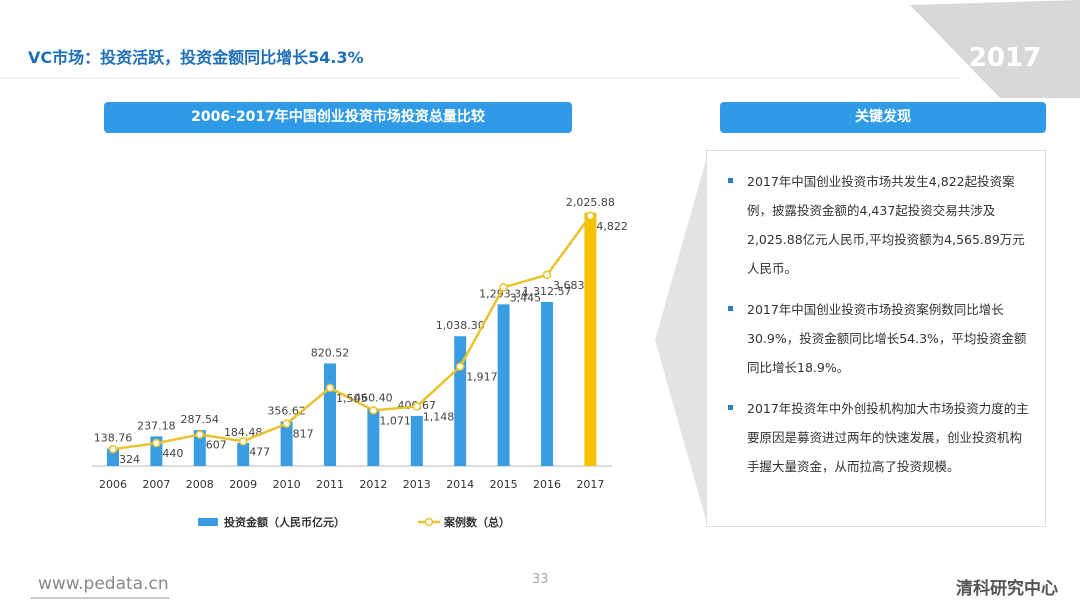 The width and height of the screenshot is (1080, 608). What do you see at coordinates (338, 117) in the screenshot?
I see `chart-title: 2006-2017年中国创业投资市场投资总量比较` at bounding box center [338, 117].